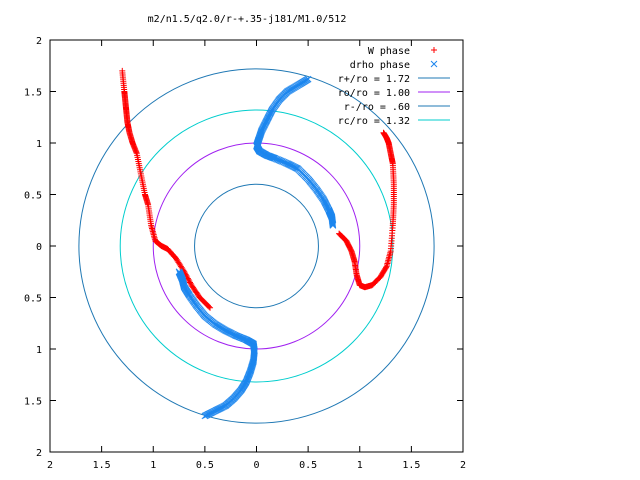 This screenshot has height=480, width=640. Describe the element at coordinates (389, 51) in the screenshot. I see `legend-label: W phase` at that location.